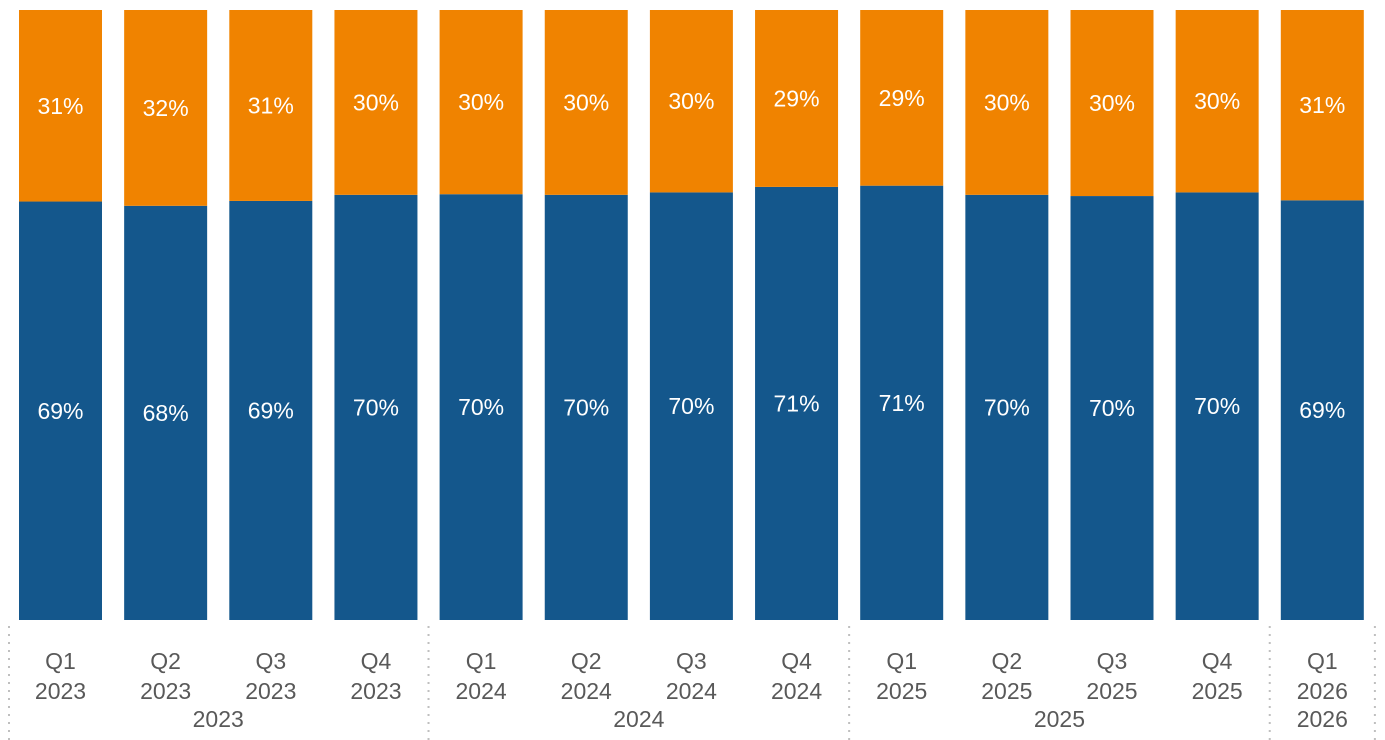  What do you see at coordinates (218, 719) in the screenshot?
I see `x-group-label: 2023` at bounding box center [218, 719].